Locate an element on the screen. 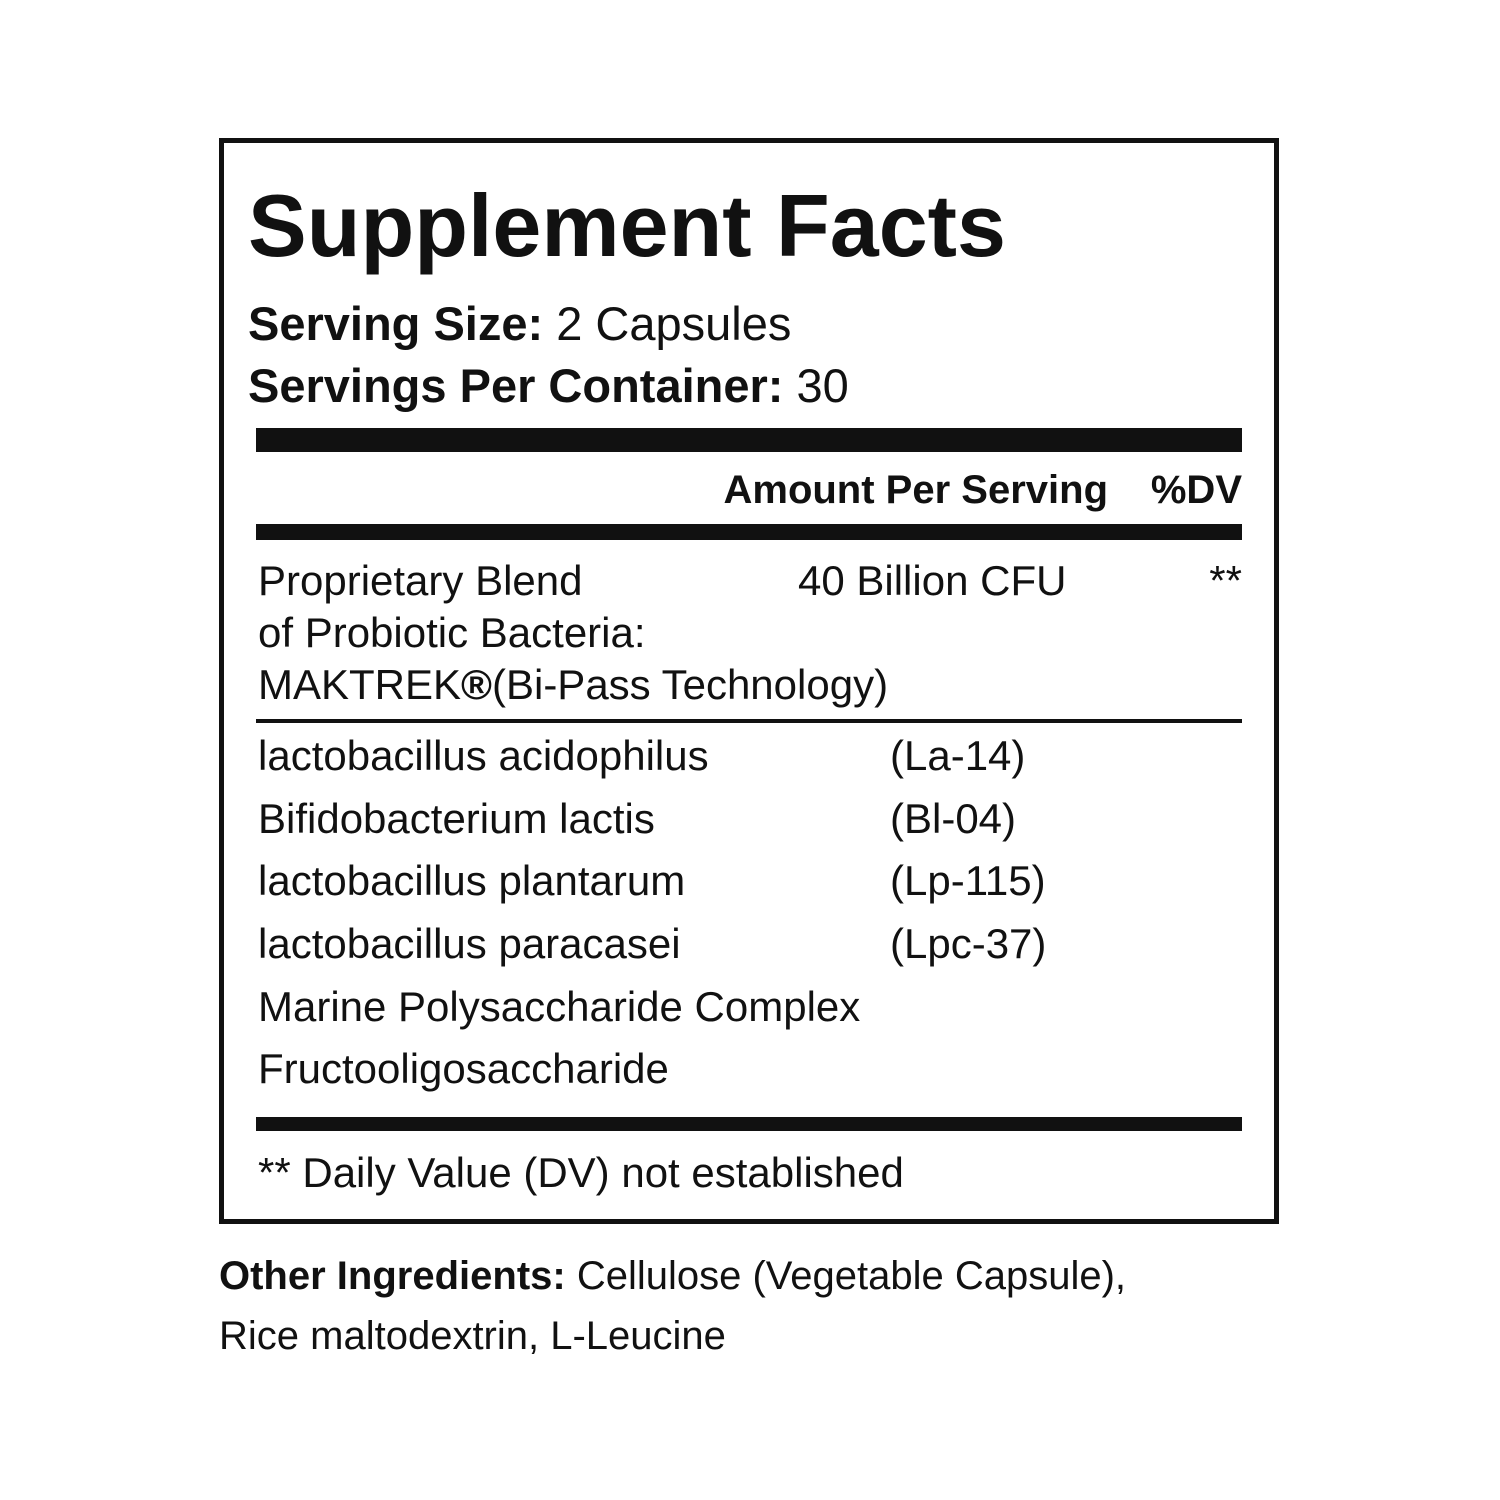  ingredient-strain: (Lp-115) is located at coordinates (968, 880).